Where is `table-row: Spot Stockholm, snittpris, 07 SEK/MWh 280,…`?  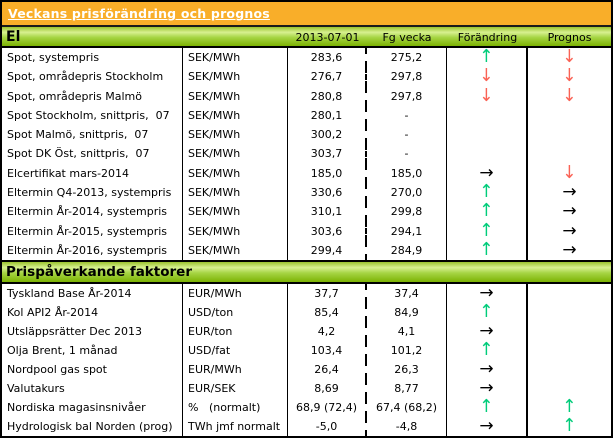 table-row: Spot Stockholm, snittpris, 07 SEK/MWh 280,… is located at coordinates (306, 115).